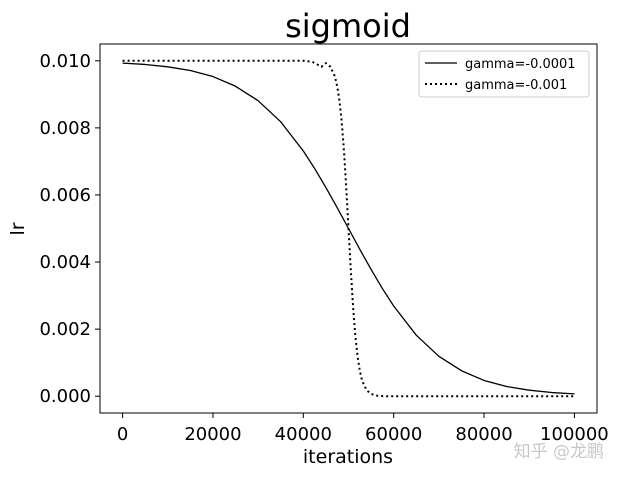 Image resolution: width=619 pixels, height=477 pixels. I want to click on legend: gamma=-0.0001 gamma=-0.001, so click(504, 74).